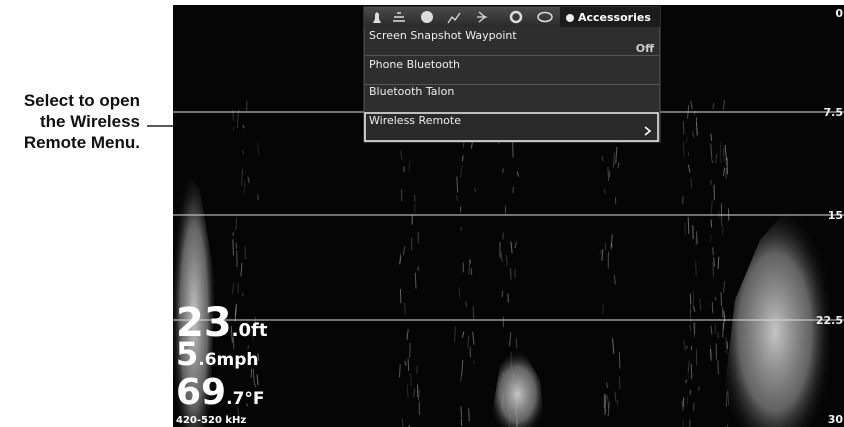 Image resolution: width=844 pixels, height=427 pixels. Describe the element at coordinates (70, 121) in the screenshot. I see `callout: Select to open the Wireless Remote Menu.` at that location.